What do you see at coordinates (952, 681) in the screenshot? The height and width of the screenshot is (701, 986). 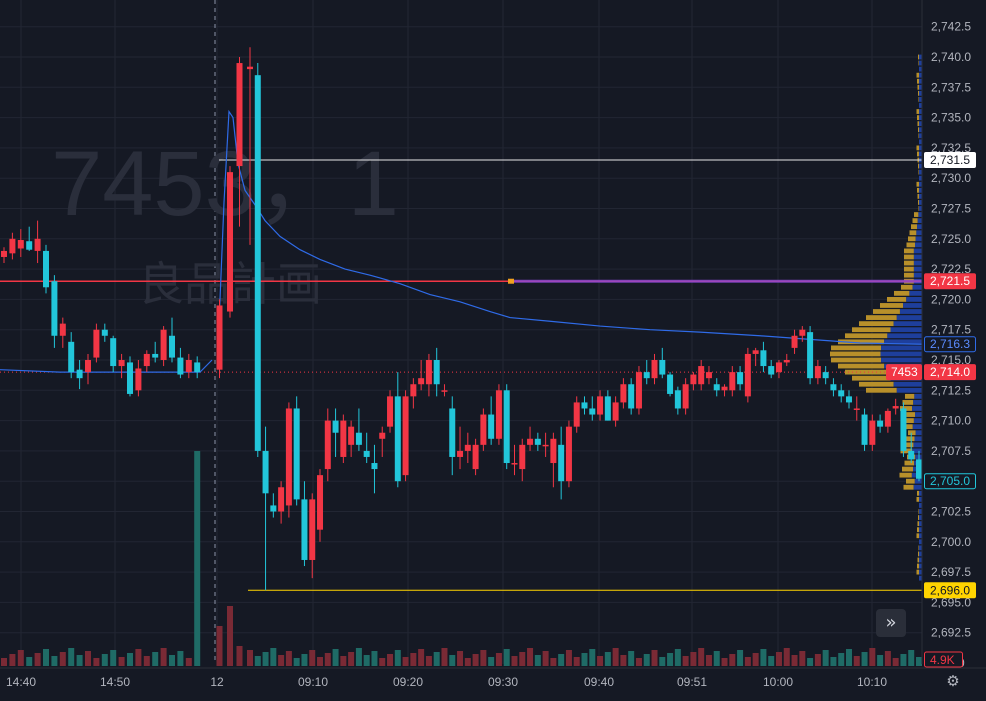 I see `settings-gear-icon: ⚙` at bounding box center [952, 681].